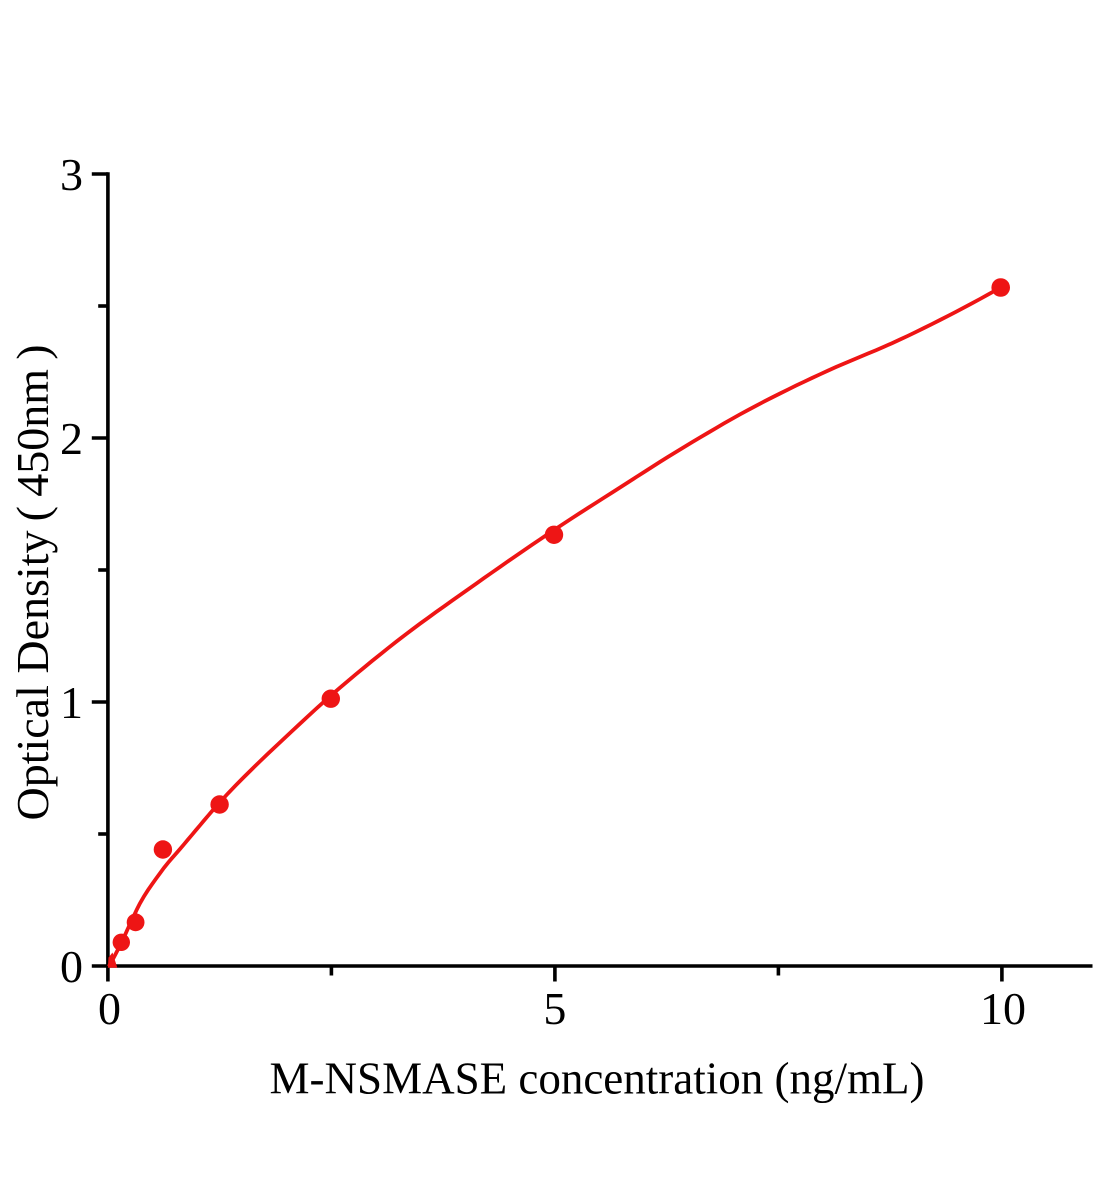  I want to click on svg-text: Optical Density ( 450nm ), so click(32, 582).